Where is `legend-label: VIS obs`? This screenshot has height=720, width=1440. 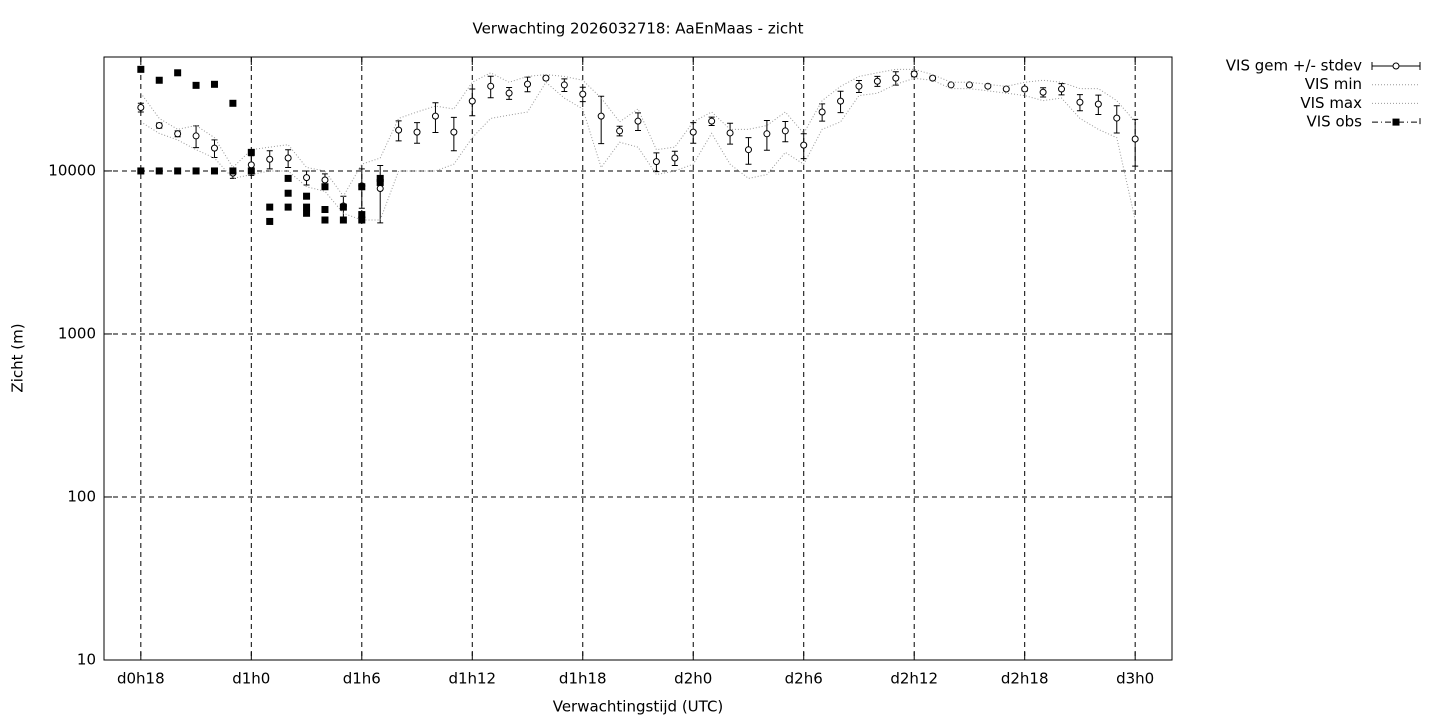 legend-label: VIS obs is located at coordinates (1335, 122).